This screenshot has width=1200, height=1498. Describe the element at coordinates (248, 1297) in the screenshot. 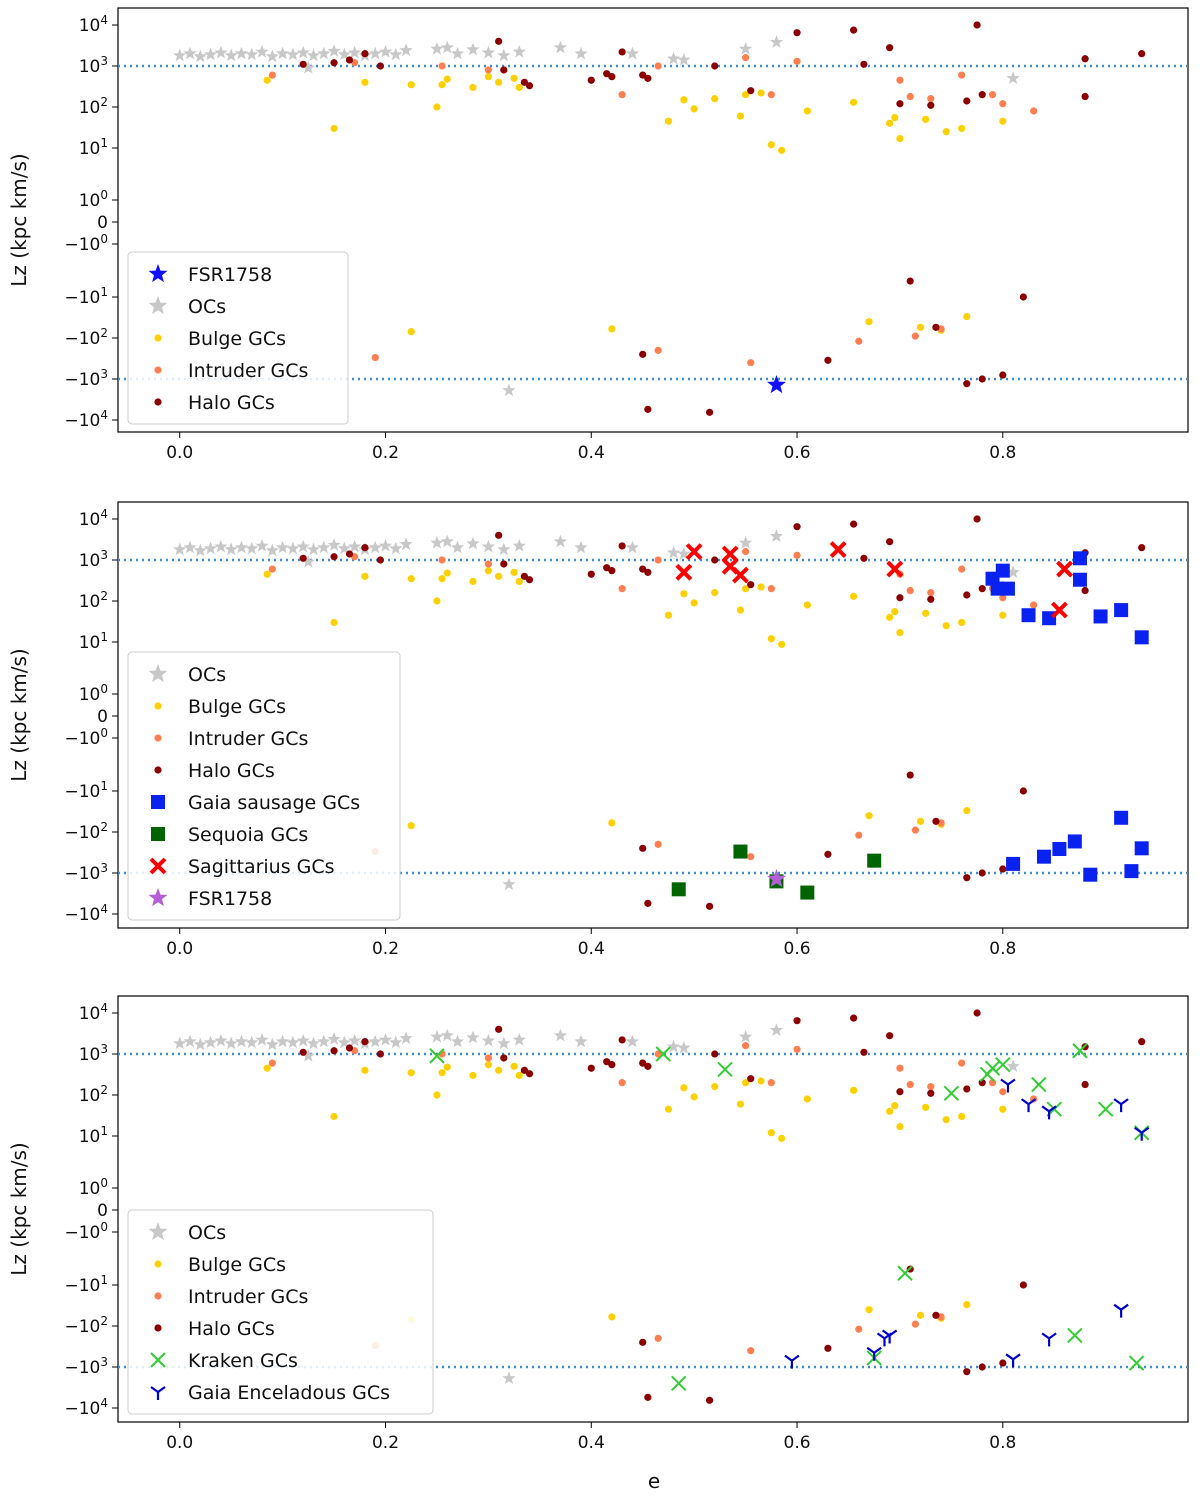

I see `legend-label-intruder-gcs: Intruder GCs` at that location.